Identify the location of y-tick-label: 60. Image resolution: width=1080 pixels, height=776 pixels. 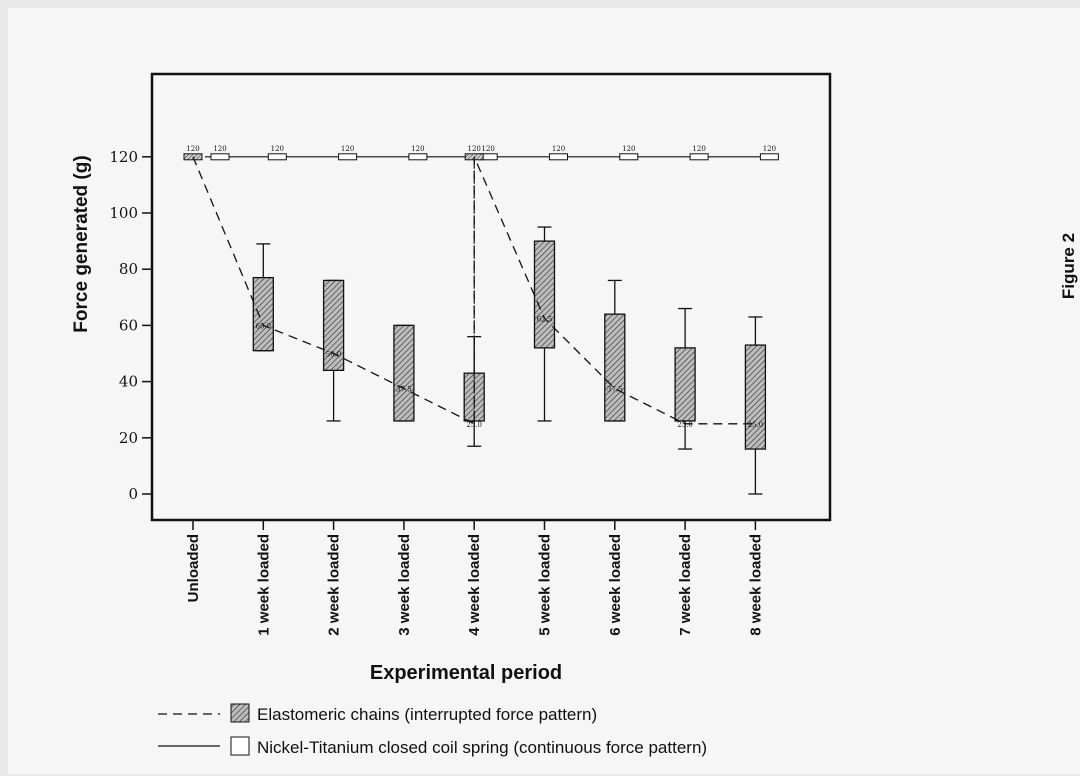
(128, 325).